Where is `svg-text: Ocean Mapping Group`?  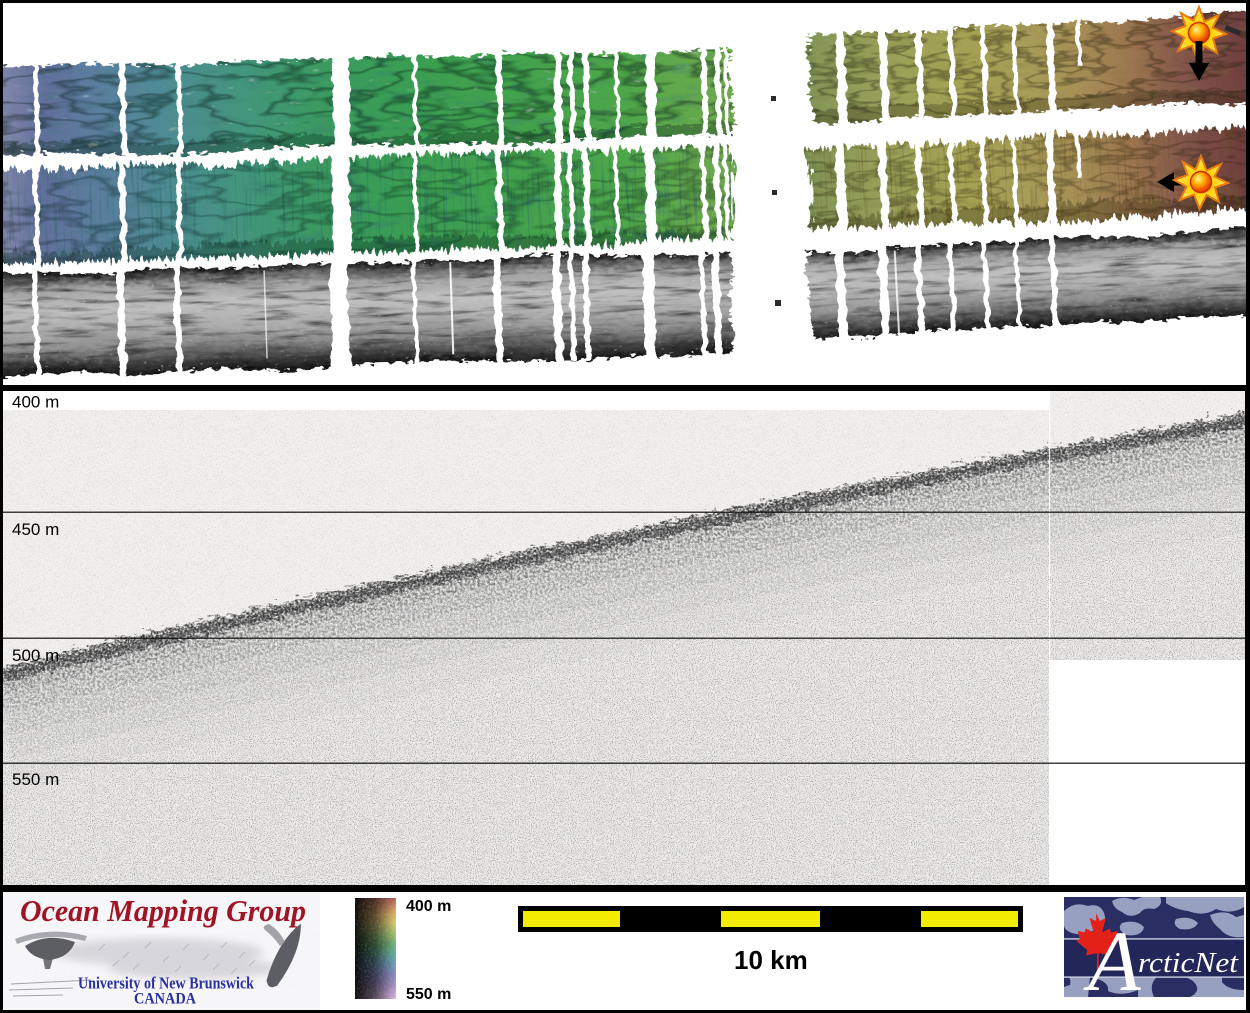
svg-text: Ocean Mapping Group is located at coordinates (163, 910).